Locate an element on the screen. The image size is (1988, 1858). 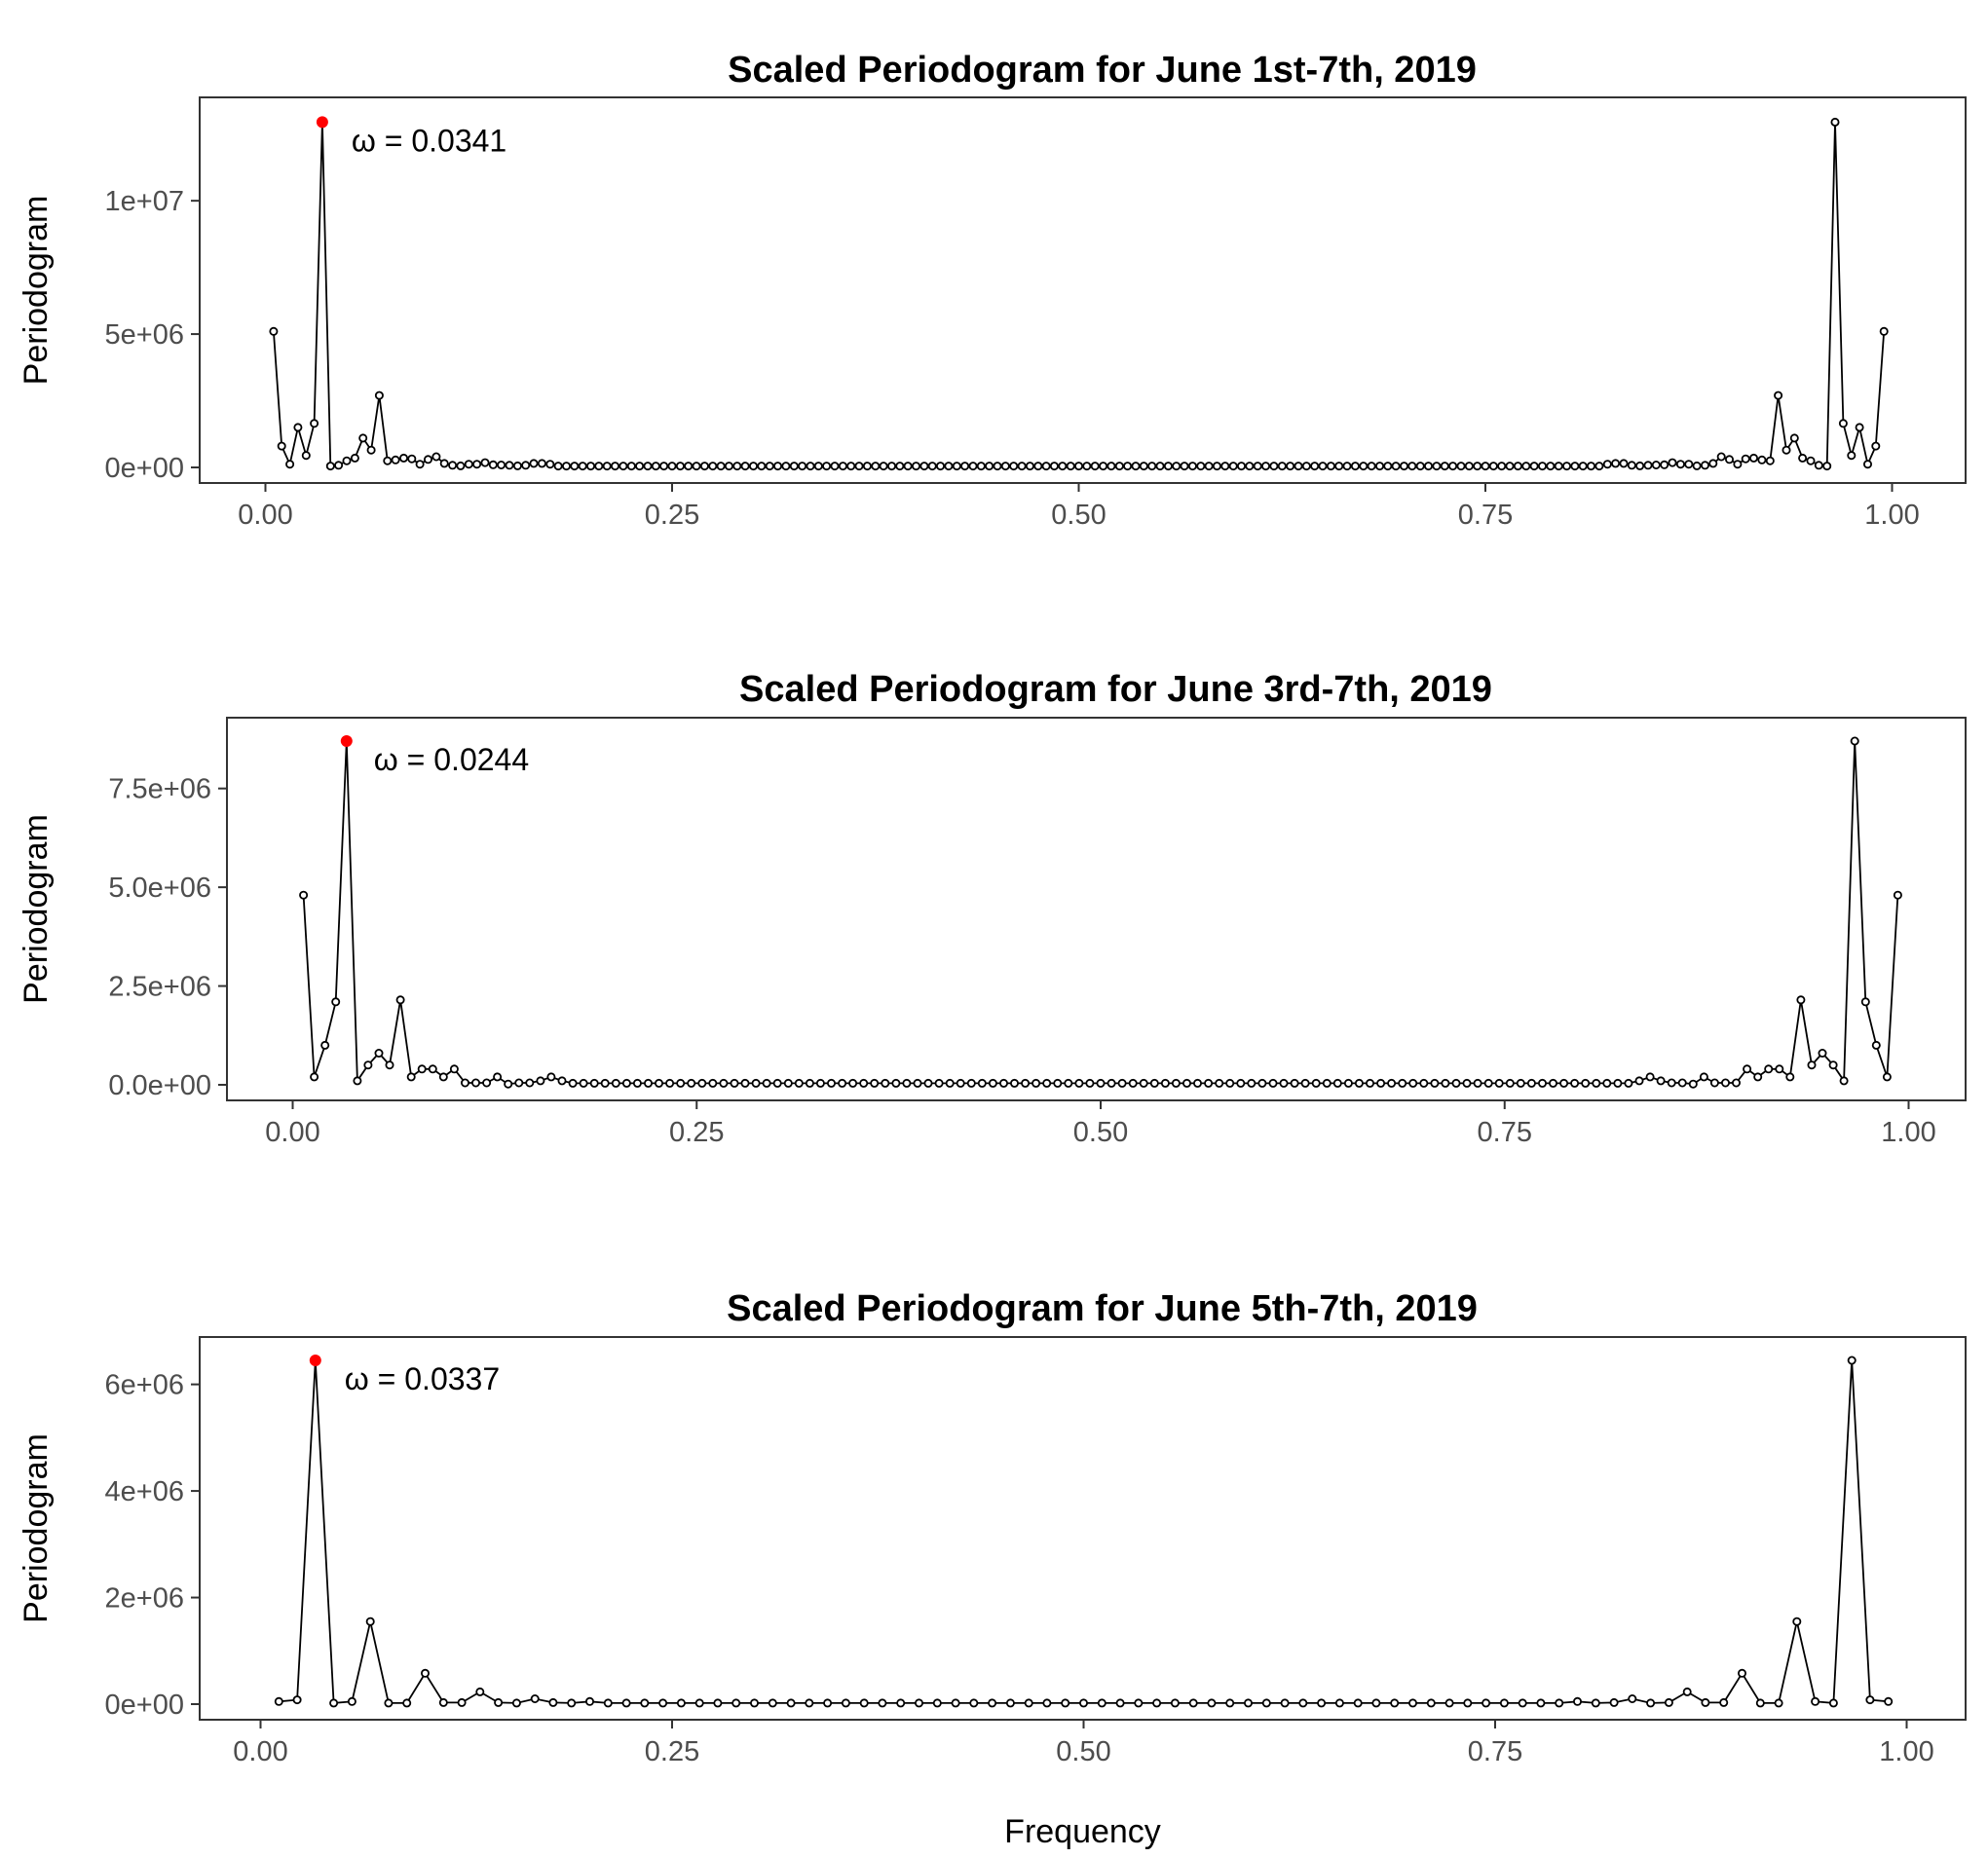
series-line is located at coordinates (1100, 913).